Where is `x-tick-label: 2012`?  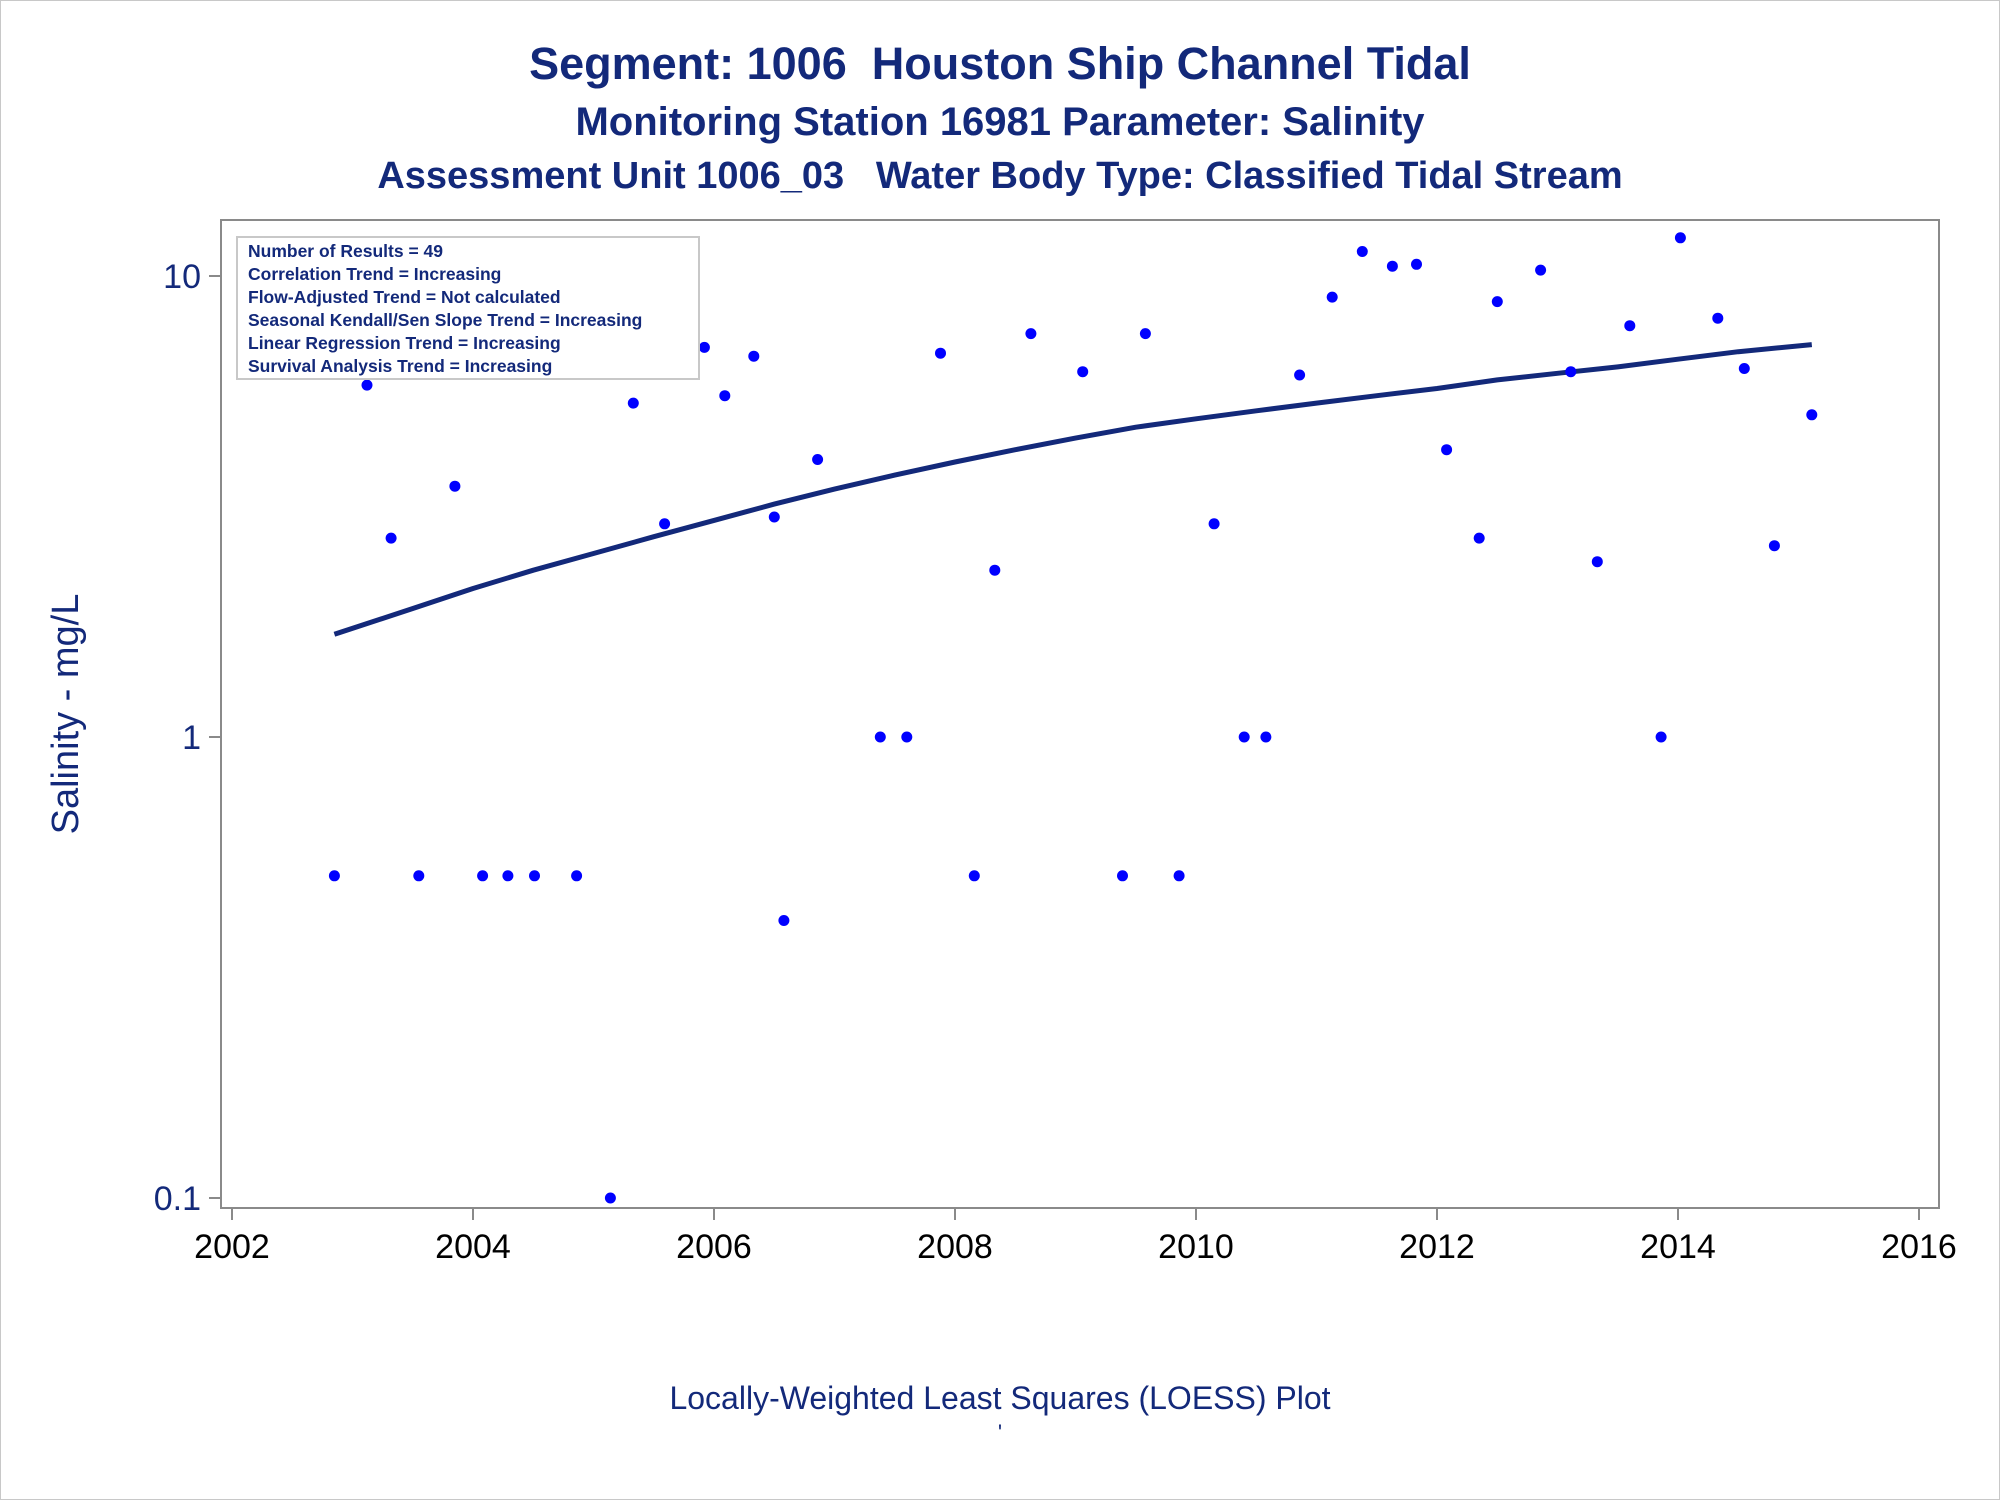
x-tick-label: 2012 is located at coordinates (1437, 1247).